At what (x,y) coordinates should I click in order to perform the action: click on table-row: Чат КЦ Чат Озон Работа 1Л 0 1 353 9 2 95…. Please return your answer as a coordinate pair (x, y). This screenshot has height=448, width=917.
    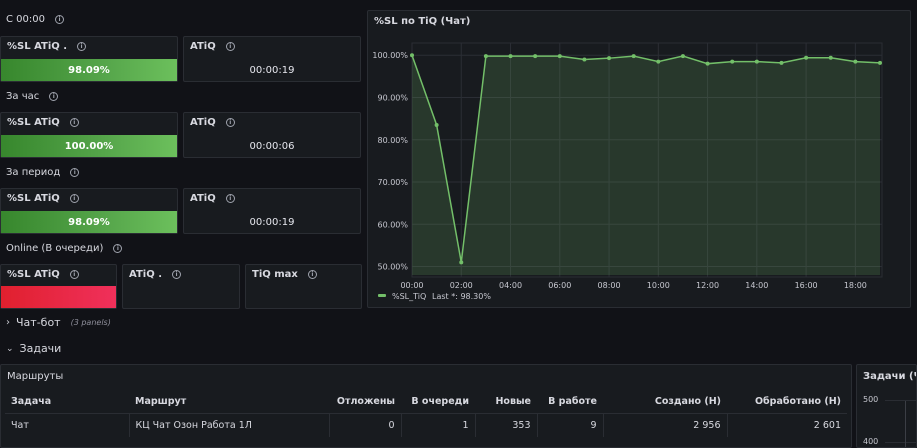
    Looking at the image, I should click on (426, 424).